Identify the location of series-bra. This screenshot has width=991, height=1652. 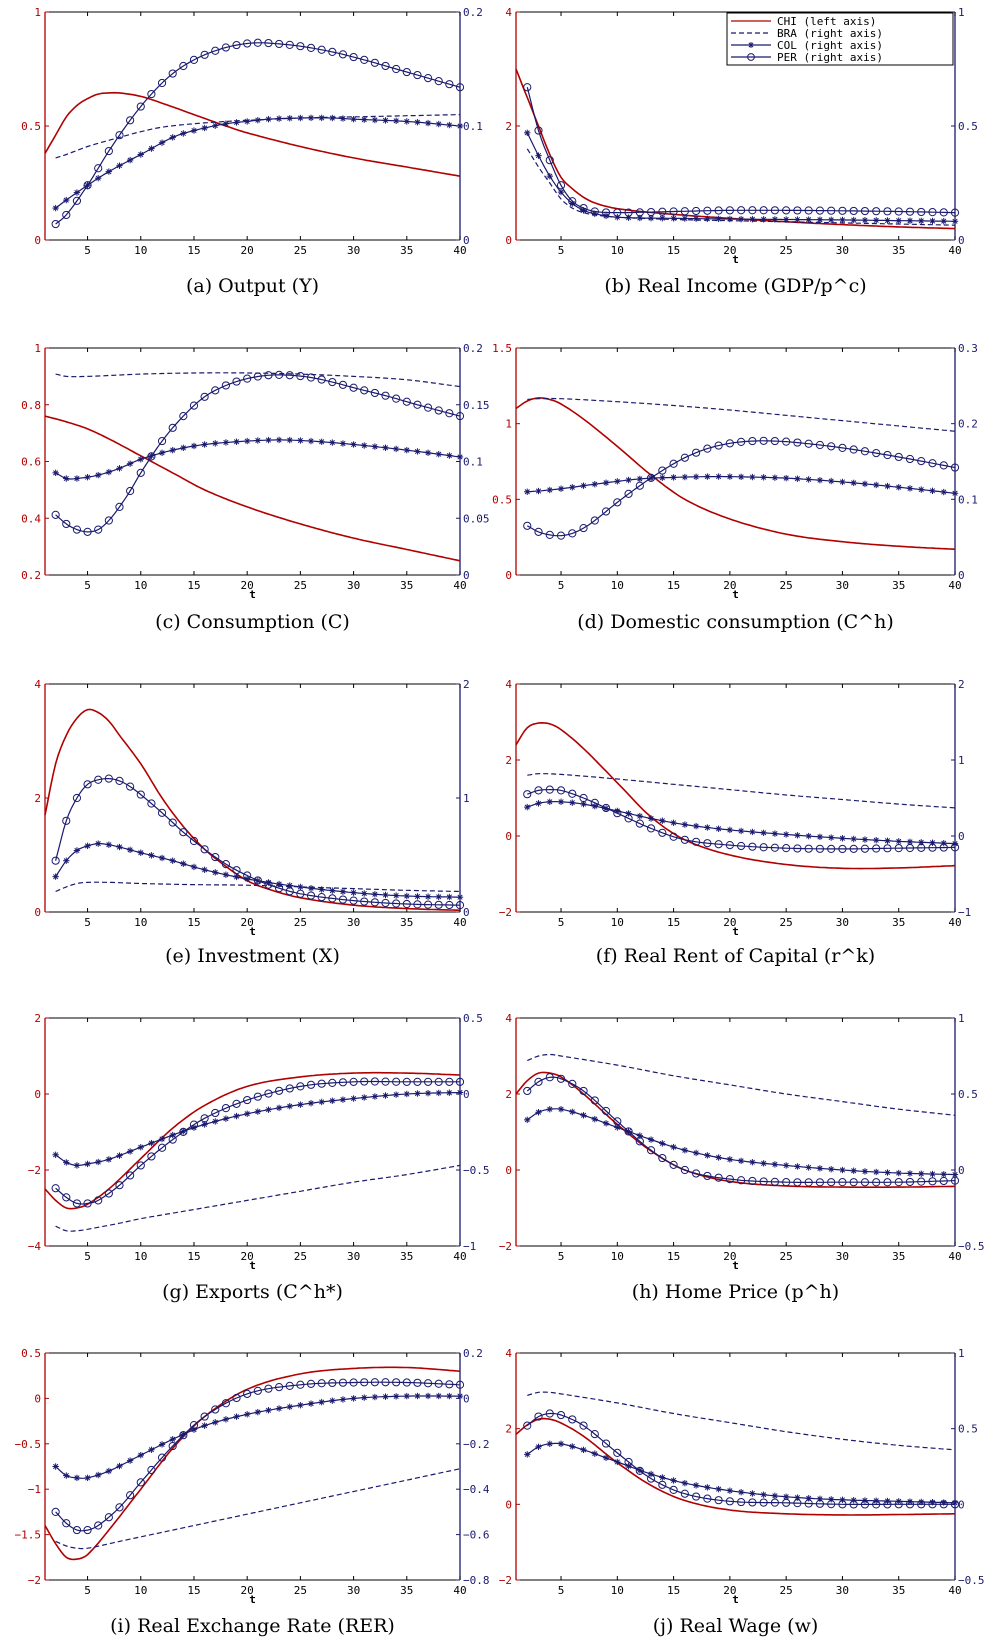
(258, 1198).